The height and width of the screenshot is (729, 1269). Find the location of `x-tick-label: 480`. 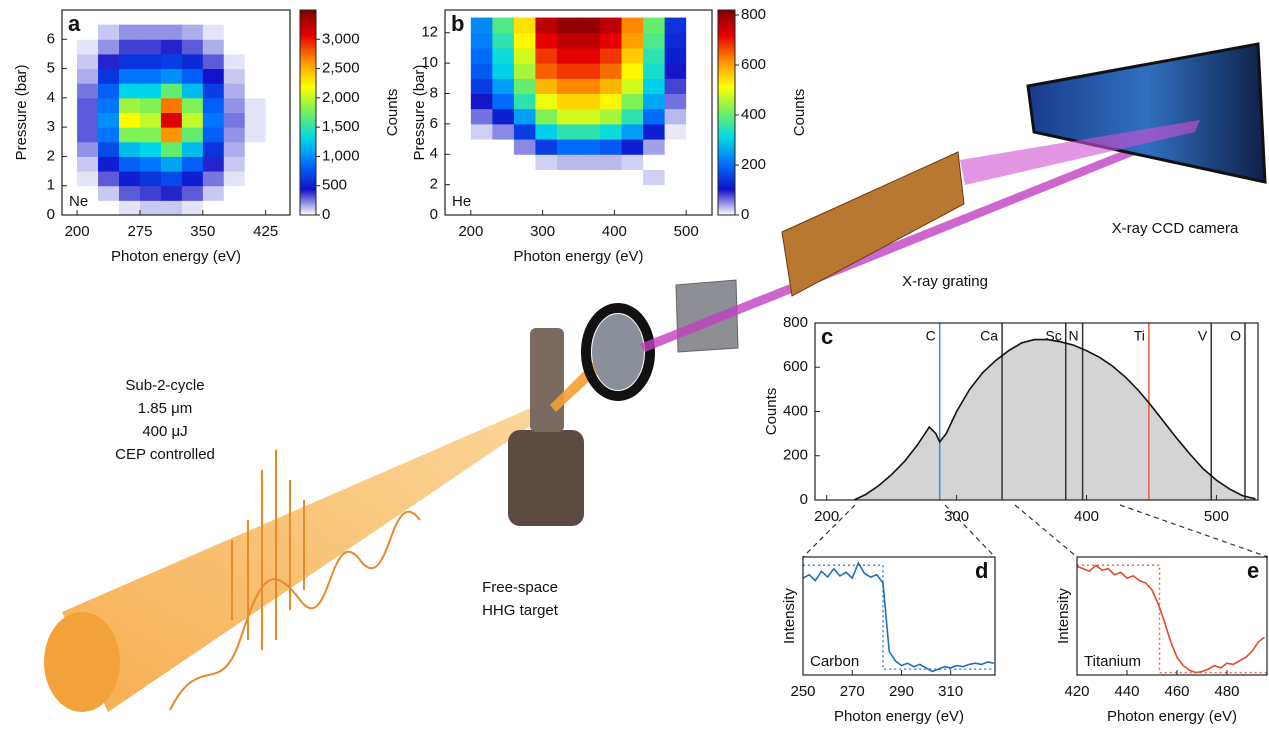

x-tick-label: 480 is located at coordinates (1226, 691).